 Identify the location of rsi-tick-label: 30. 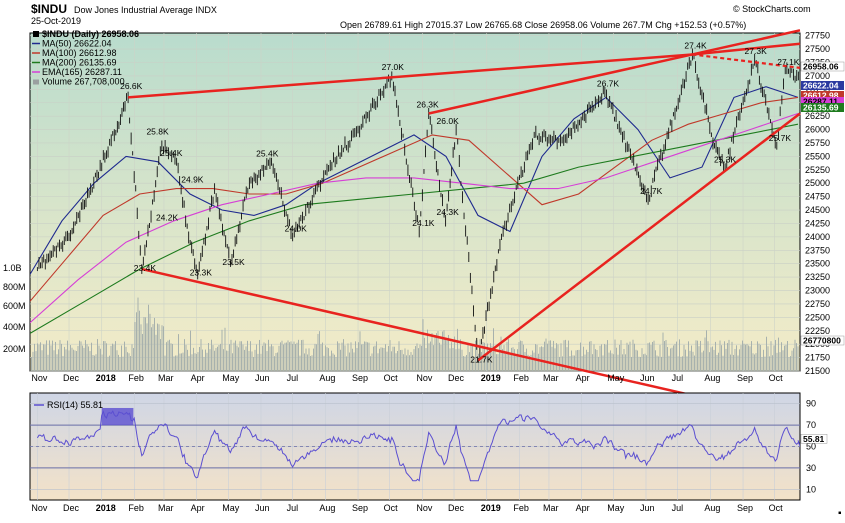
(811, 468).